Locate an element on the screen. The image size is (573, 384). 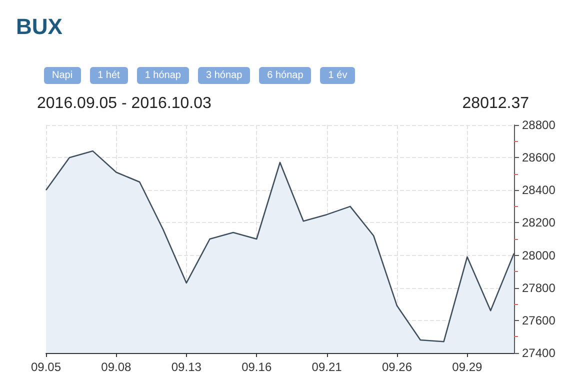
text: 28012.37 is located at coordinates (495, 104).